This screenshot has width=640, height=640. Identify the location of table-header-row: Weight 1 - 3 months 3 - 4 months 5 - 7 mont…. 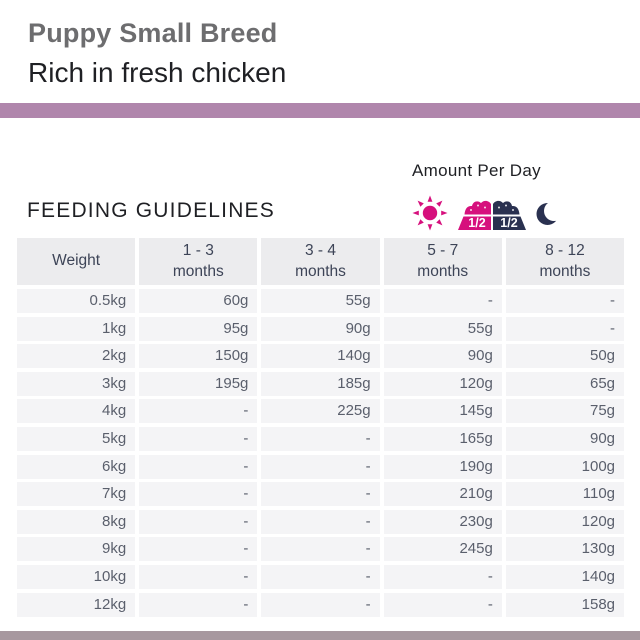
(321, 261).